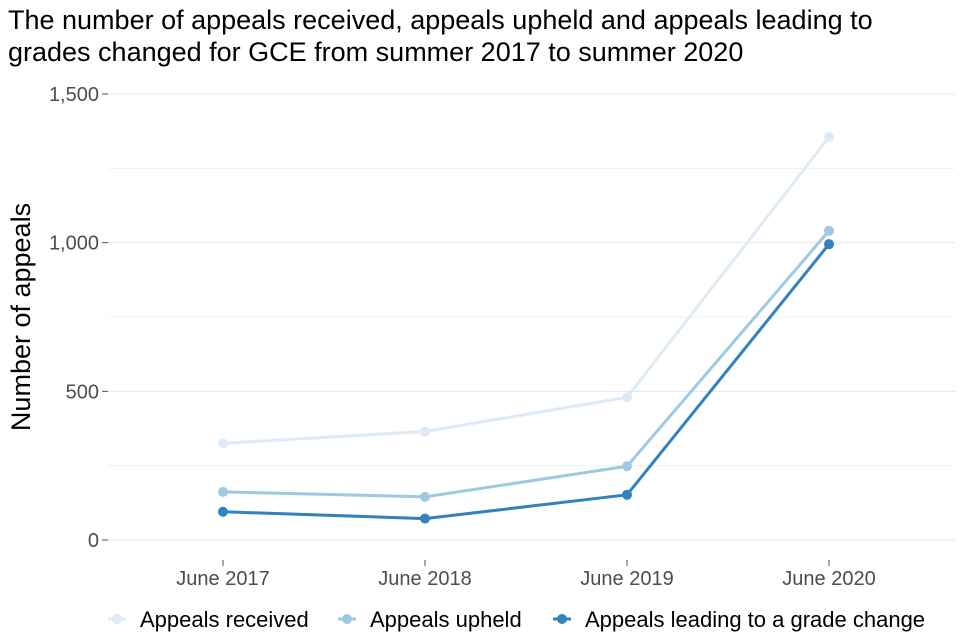 The width and height of the screenshot is (960, 640). What do you see at coordinates (526, 575) in the screenshot?
I see `x-axis: June 2017 June 2018 June 2019 June 2020` at bounding box center [526, 575].